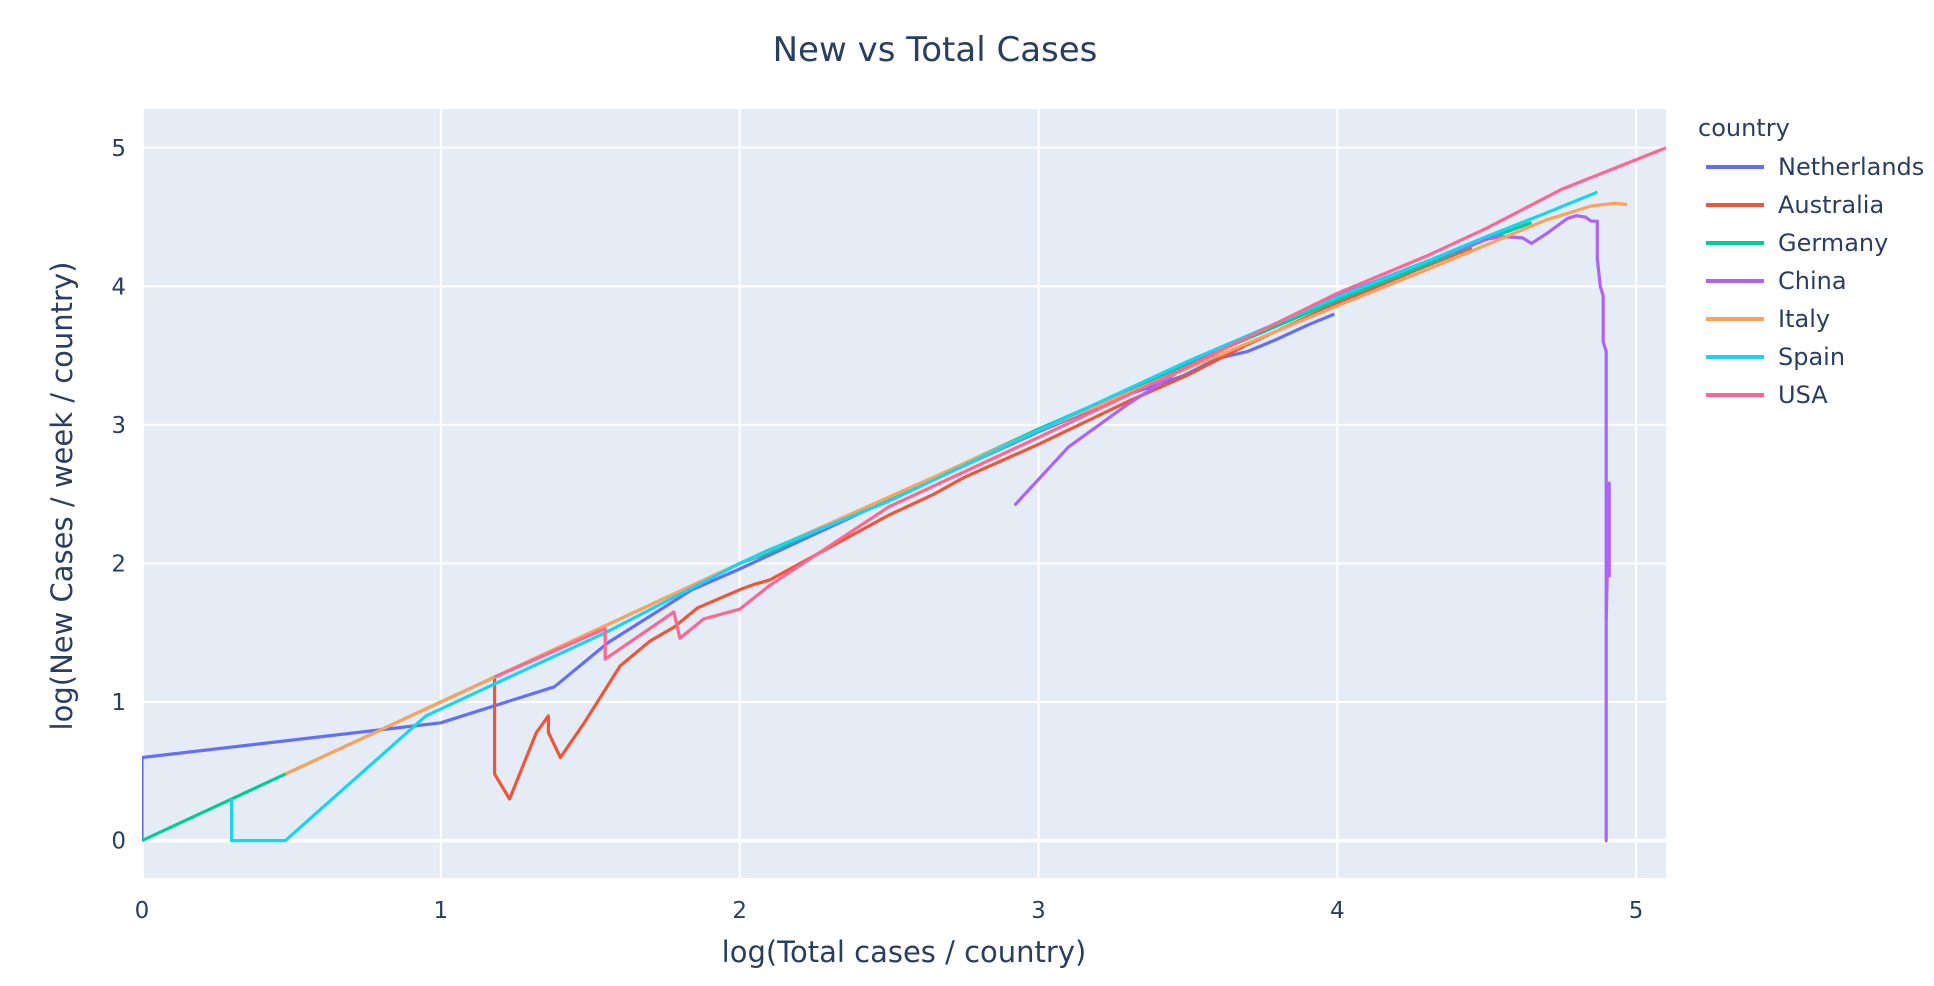 The width and height of the screenshot is (1934, 986). I want to click on y-tick-label: 1, so click(118, 703).